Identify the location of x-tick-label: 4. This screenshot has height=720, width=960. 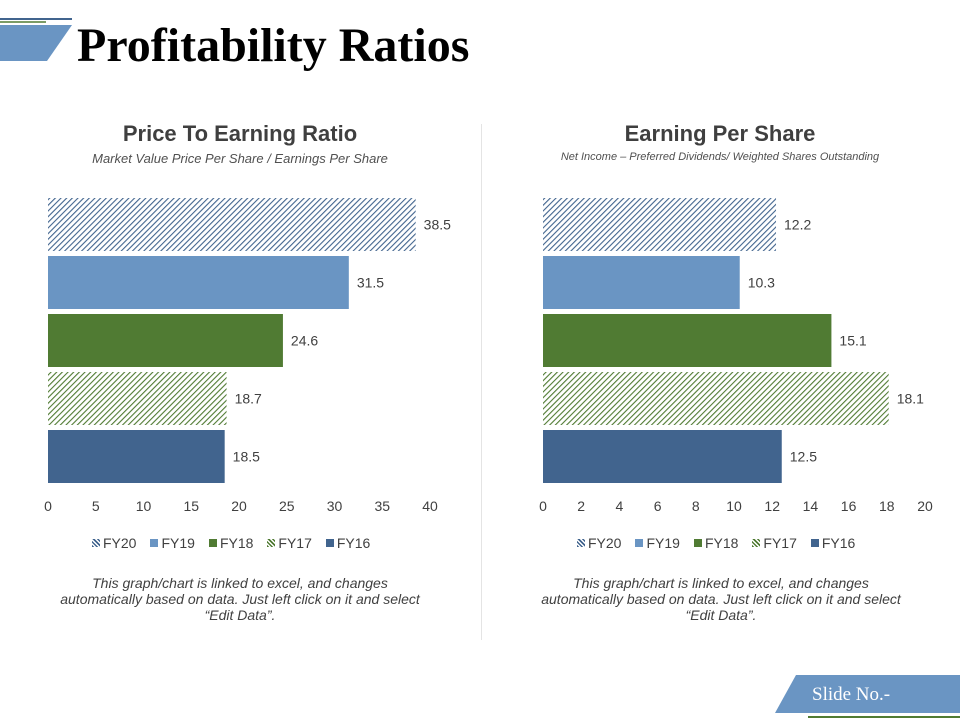
(620, 506).